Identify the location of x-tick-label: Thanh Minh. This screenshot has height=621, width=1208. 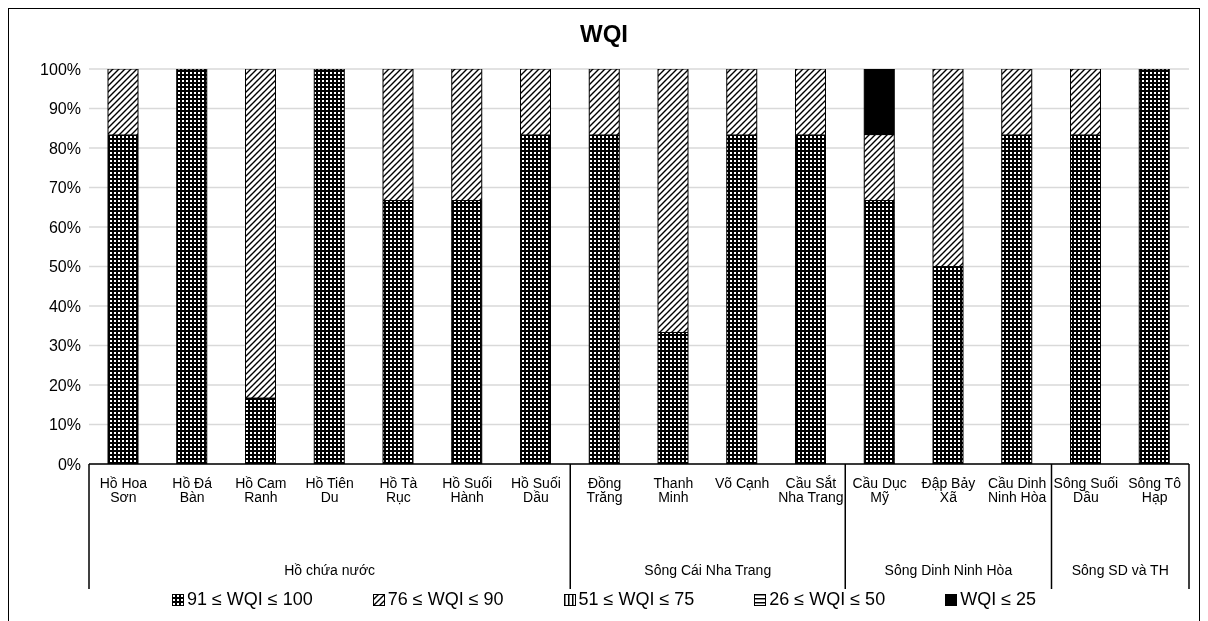
(673, 489).